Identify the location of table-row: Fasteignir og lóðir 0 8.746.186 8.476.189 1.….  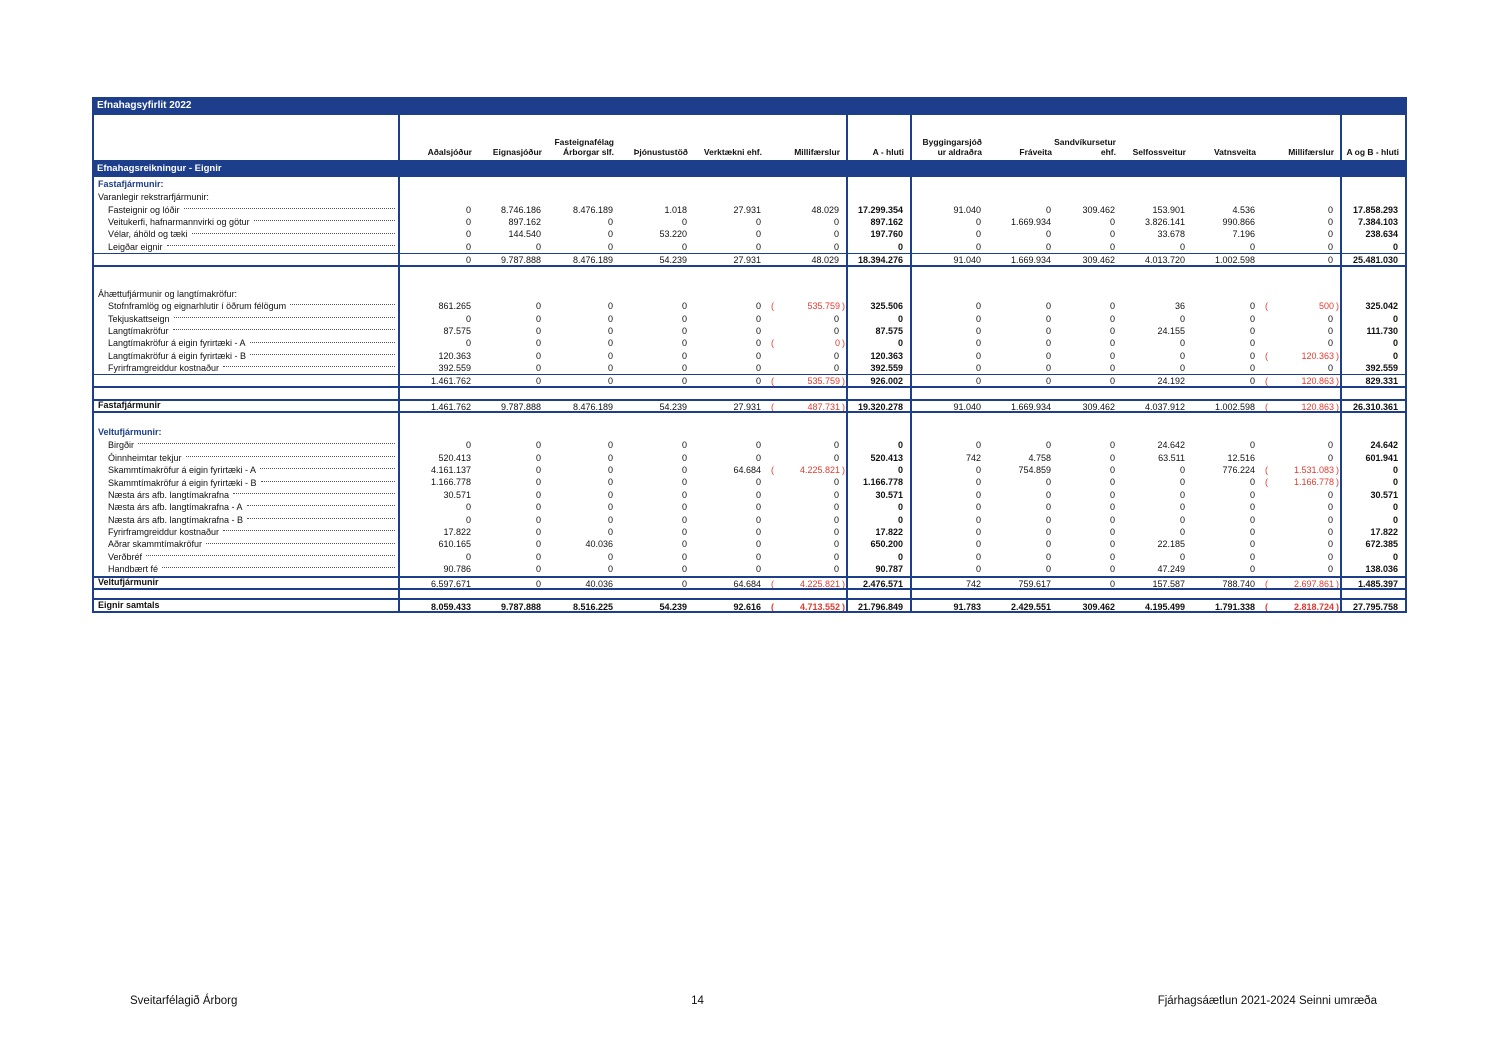
(749, 209).